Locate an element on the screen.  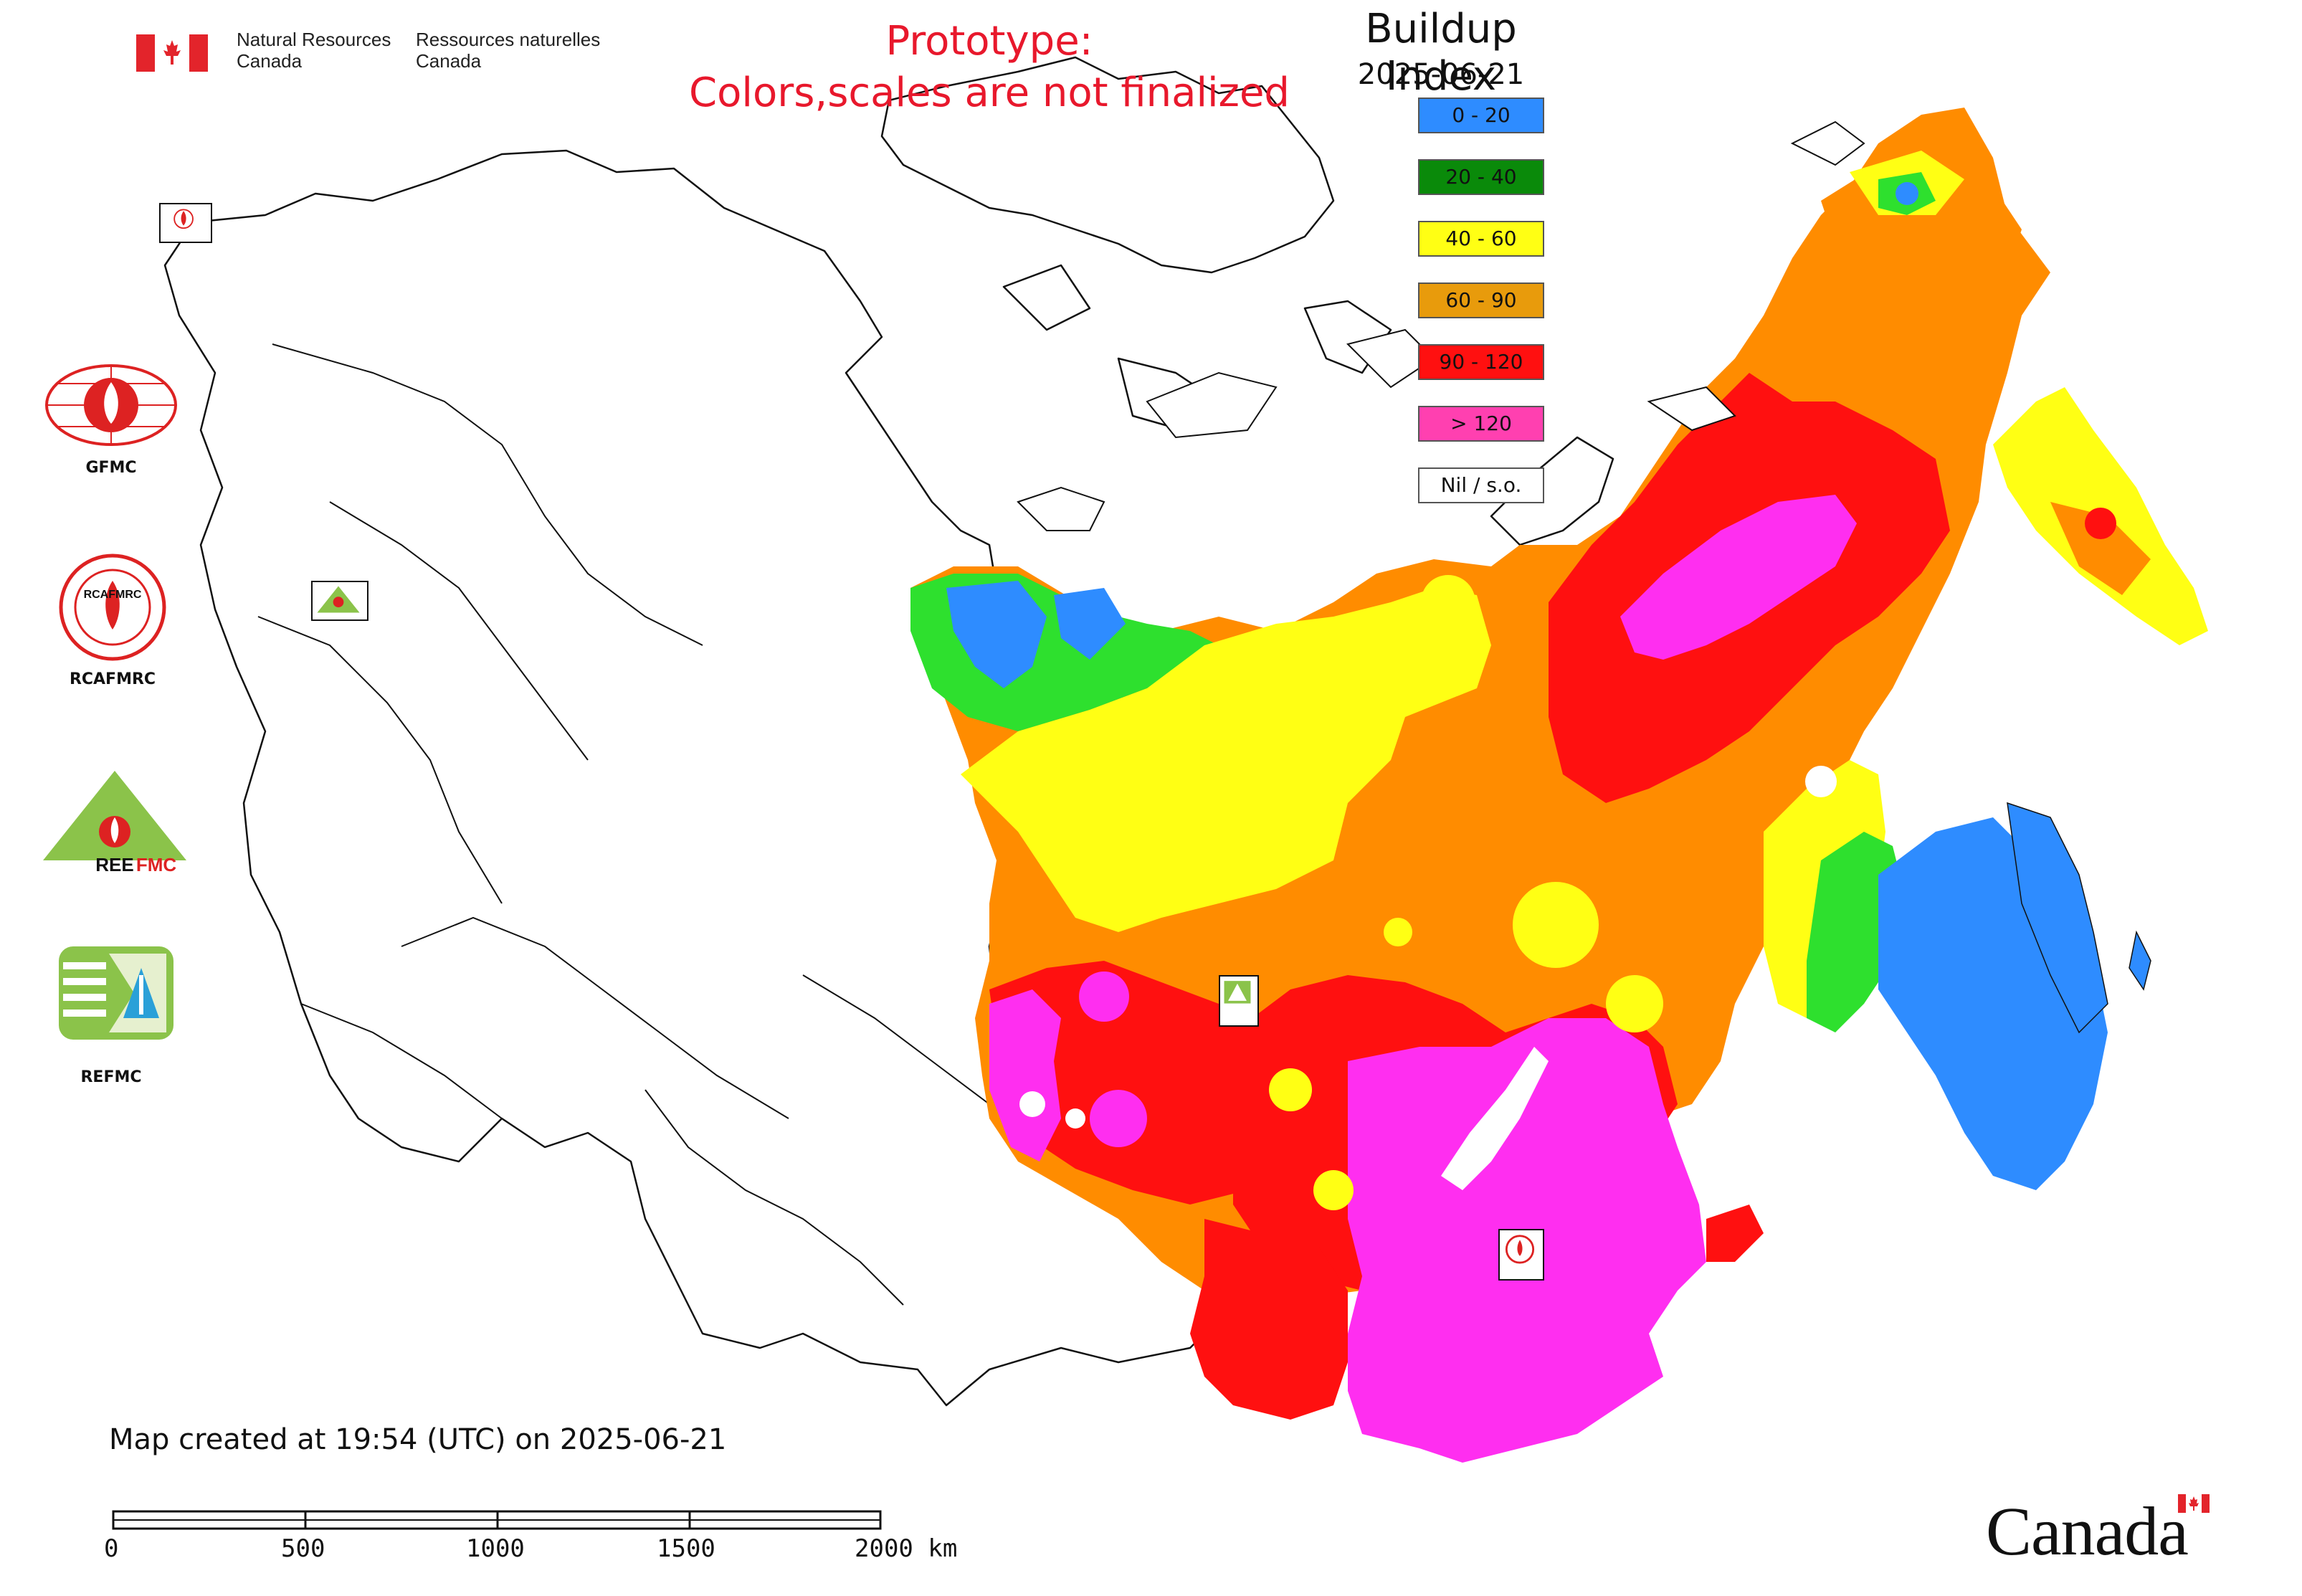
agency-name-fr: Ressources naturelles Canada is located at coordinates (508, 50).